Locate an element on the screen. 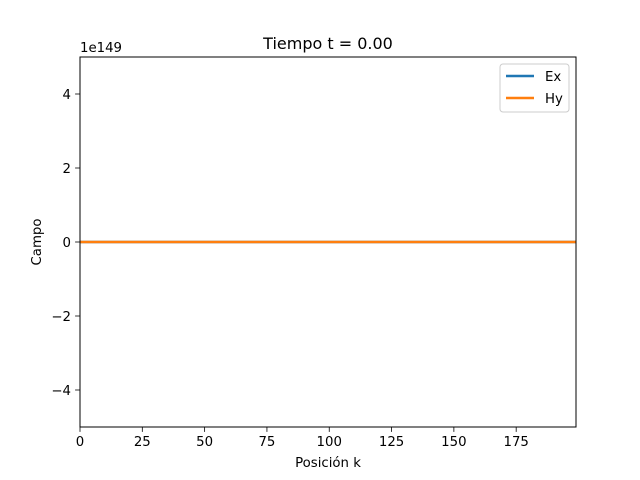 The width and height of the screenshot is (640, 480). x-axis-label: Posición k is located at coordinates (328, 463).